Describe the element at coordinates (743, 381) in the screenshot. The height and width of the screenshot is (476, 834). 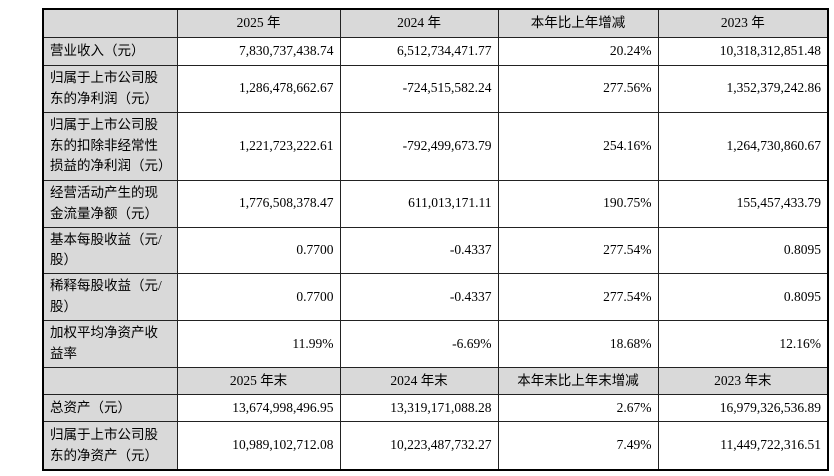
I see `column-header-2023-end: 2023 年末` at that location.